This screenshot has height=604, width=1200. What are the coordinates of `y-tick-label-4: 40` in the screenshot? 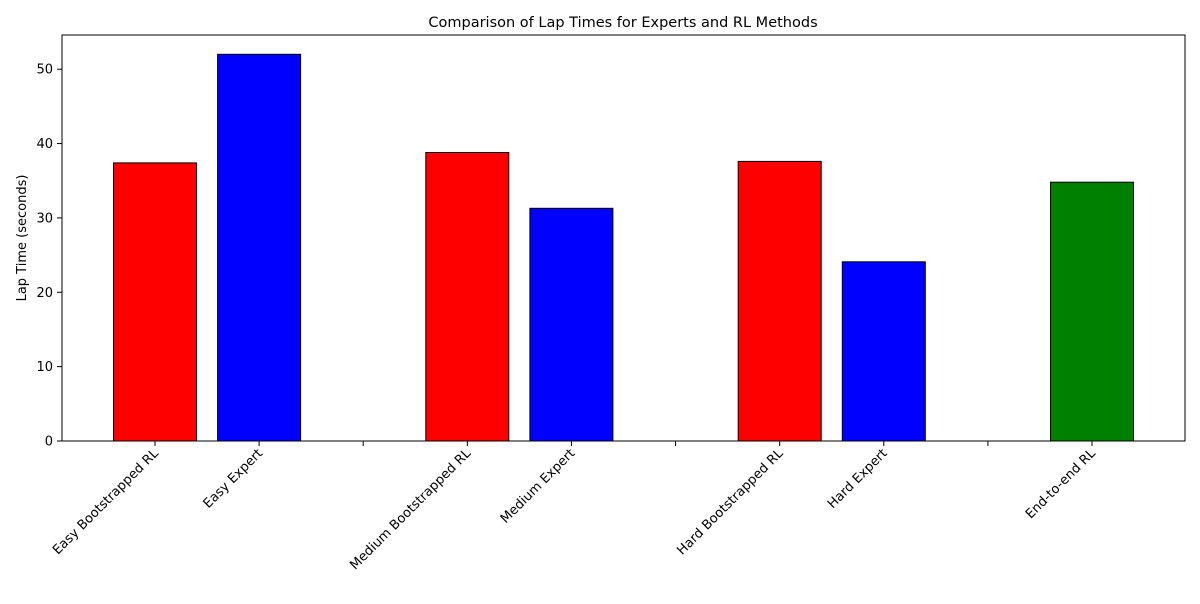 It's located at (44, 144).